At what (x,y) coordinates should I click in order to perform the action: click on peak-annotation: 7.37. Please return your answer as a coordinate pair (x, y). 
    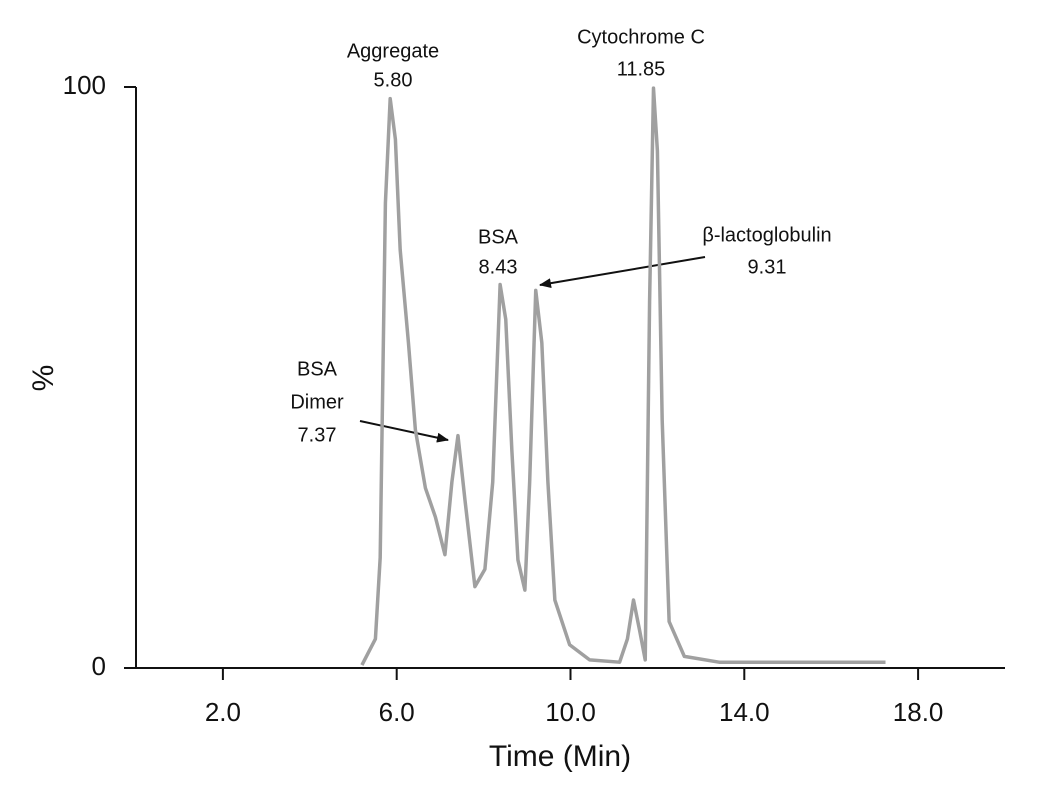
    Looking at the image, I should click on (317, 435).